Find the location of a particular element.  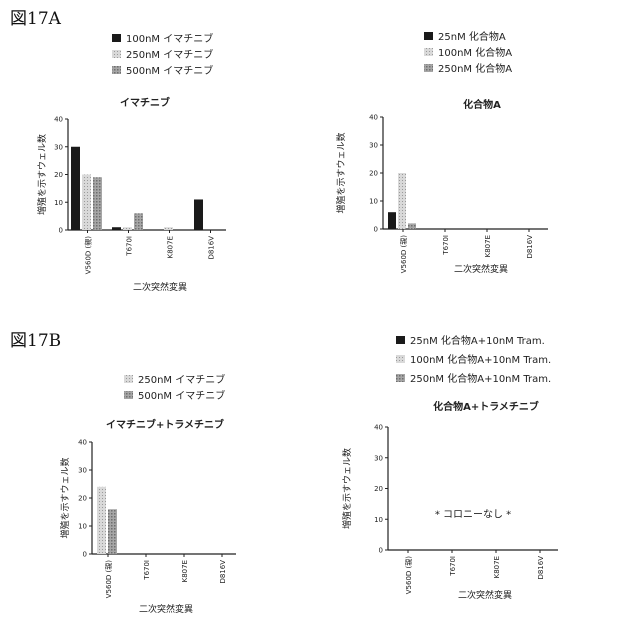

chart-b2-ylabel: 増殖を示すウェル数 is located at coordinates (347, 488).